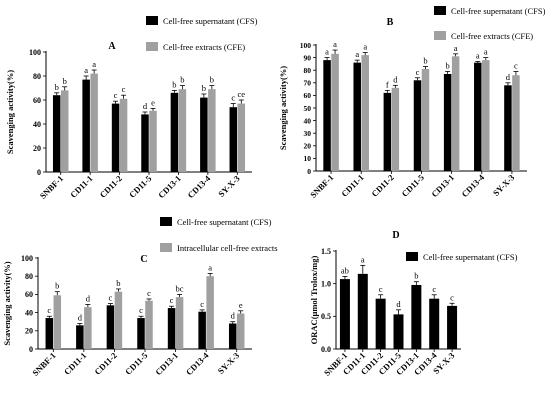 The image size is (550, 408). What do you see at coordinates (308, 133) in the screenshot?
I see `y-tick-label: 30` at bounding box center [308, 133].